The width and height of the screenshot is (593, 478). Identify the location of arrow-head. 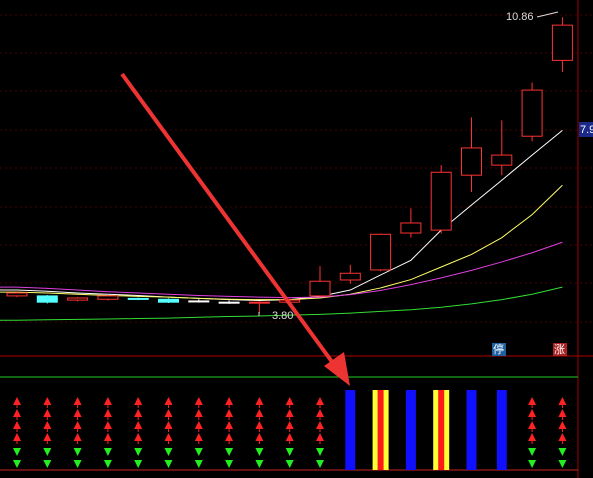
(337, 369).